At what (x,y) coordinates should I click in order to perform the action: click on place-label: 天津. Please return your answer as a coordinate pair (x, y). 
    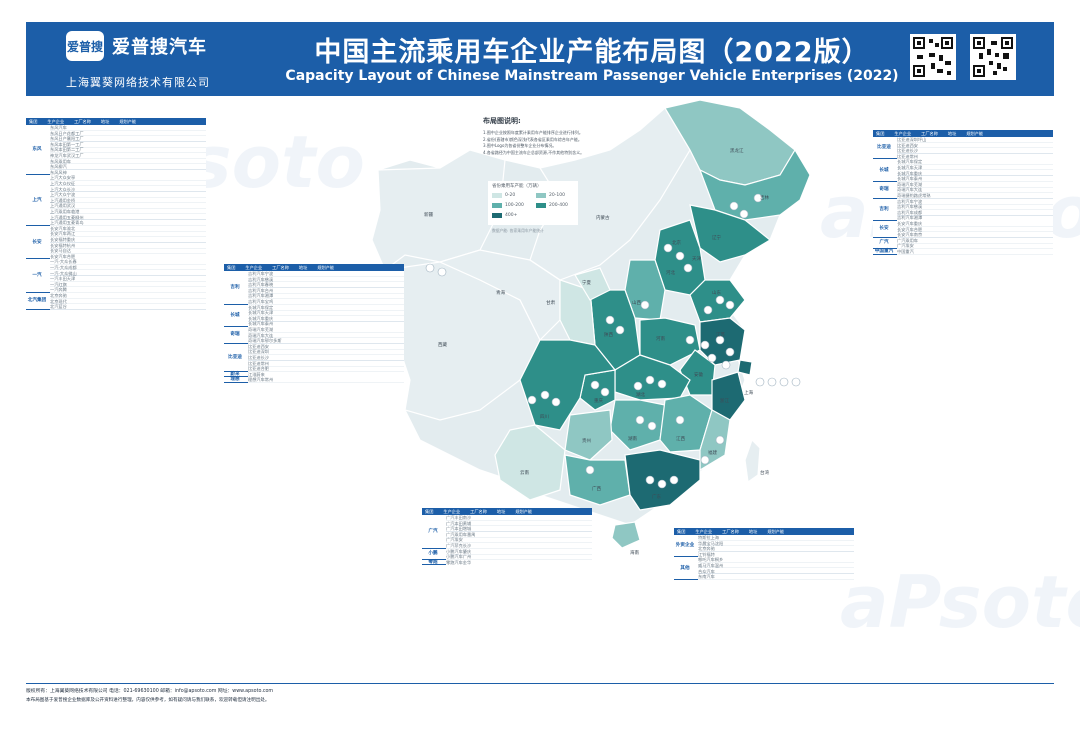
    Looking at the image, I should click on (696, 259).